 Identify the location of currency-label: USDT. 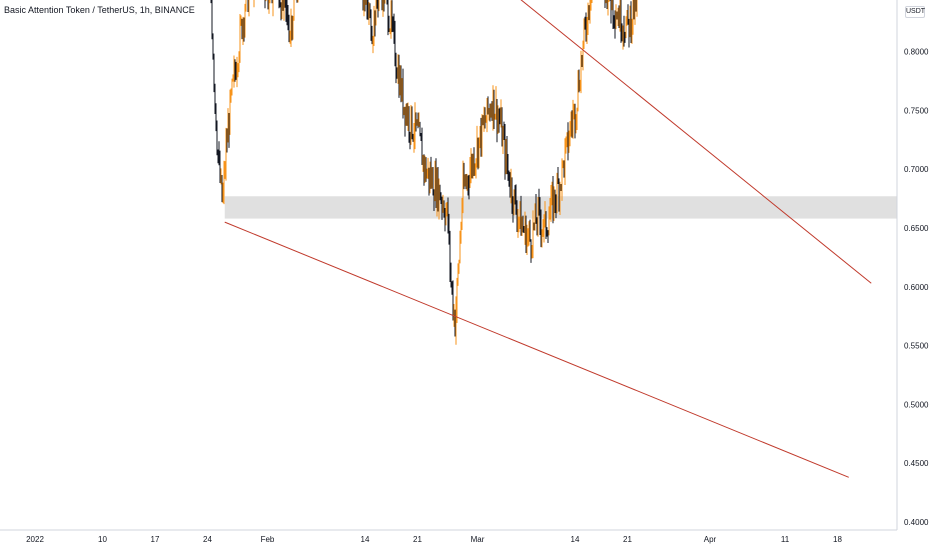
(915, 12).